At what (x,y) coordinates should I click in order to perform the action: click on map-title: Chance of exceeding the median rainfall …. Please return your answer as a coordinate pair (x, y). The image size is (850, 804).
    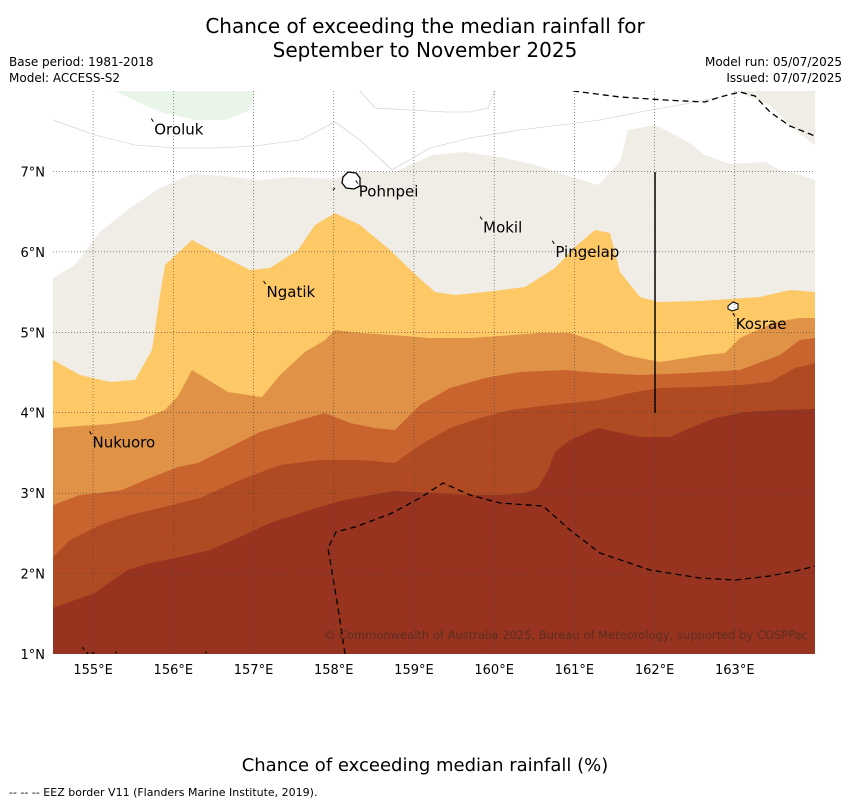
    Looking at the image, I should click on (425, 38).